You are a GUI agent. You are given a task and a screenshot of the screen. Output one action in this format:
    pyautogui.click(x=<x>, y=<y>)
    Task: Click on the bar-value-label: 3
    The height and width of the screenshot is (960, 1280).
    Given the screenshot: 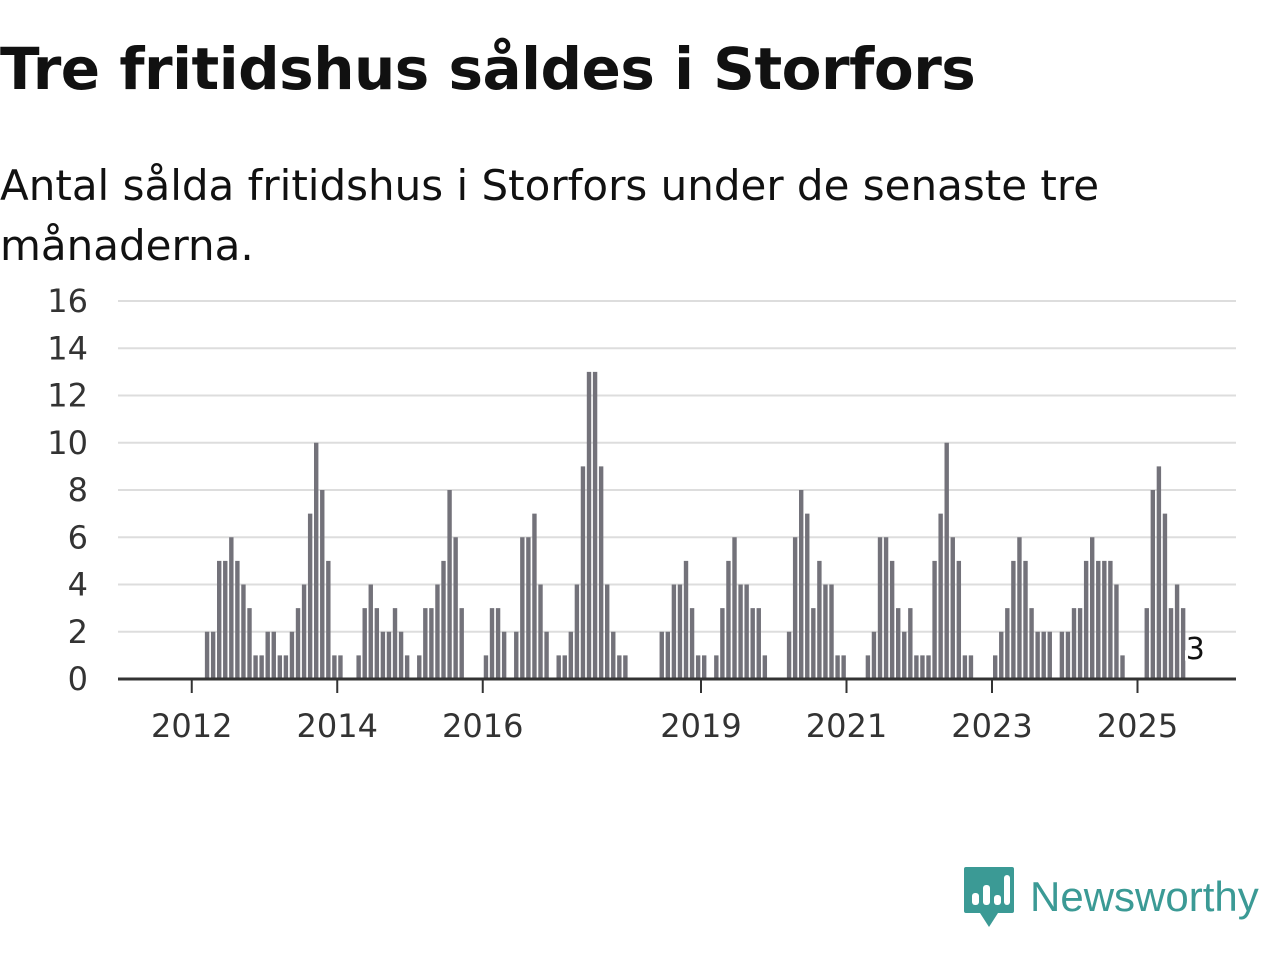 What is the action you would take?
    pyautogui.click(x=1195, y=649)
    